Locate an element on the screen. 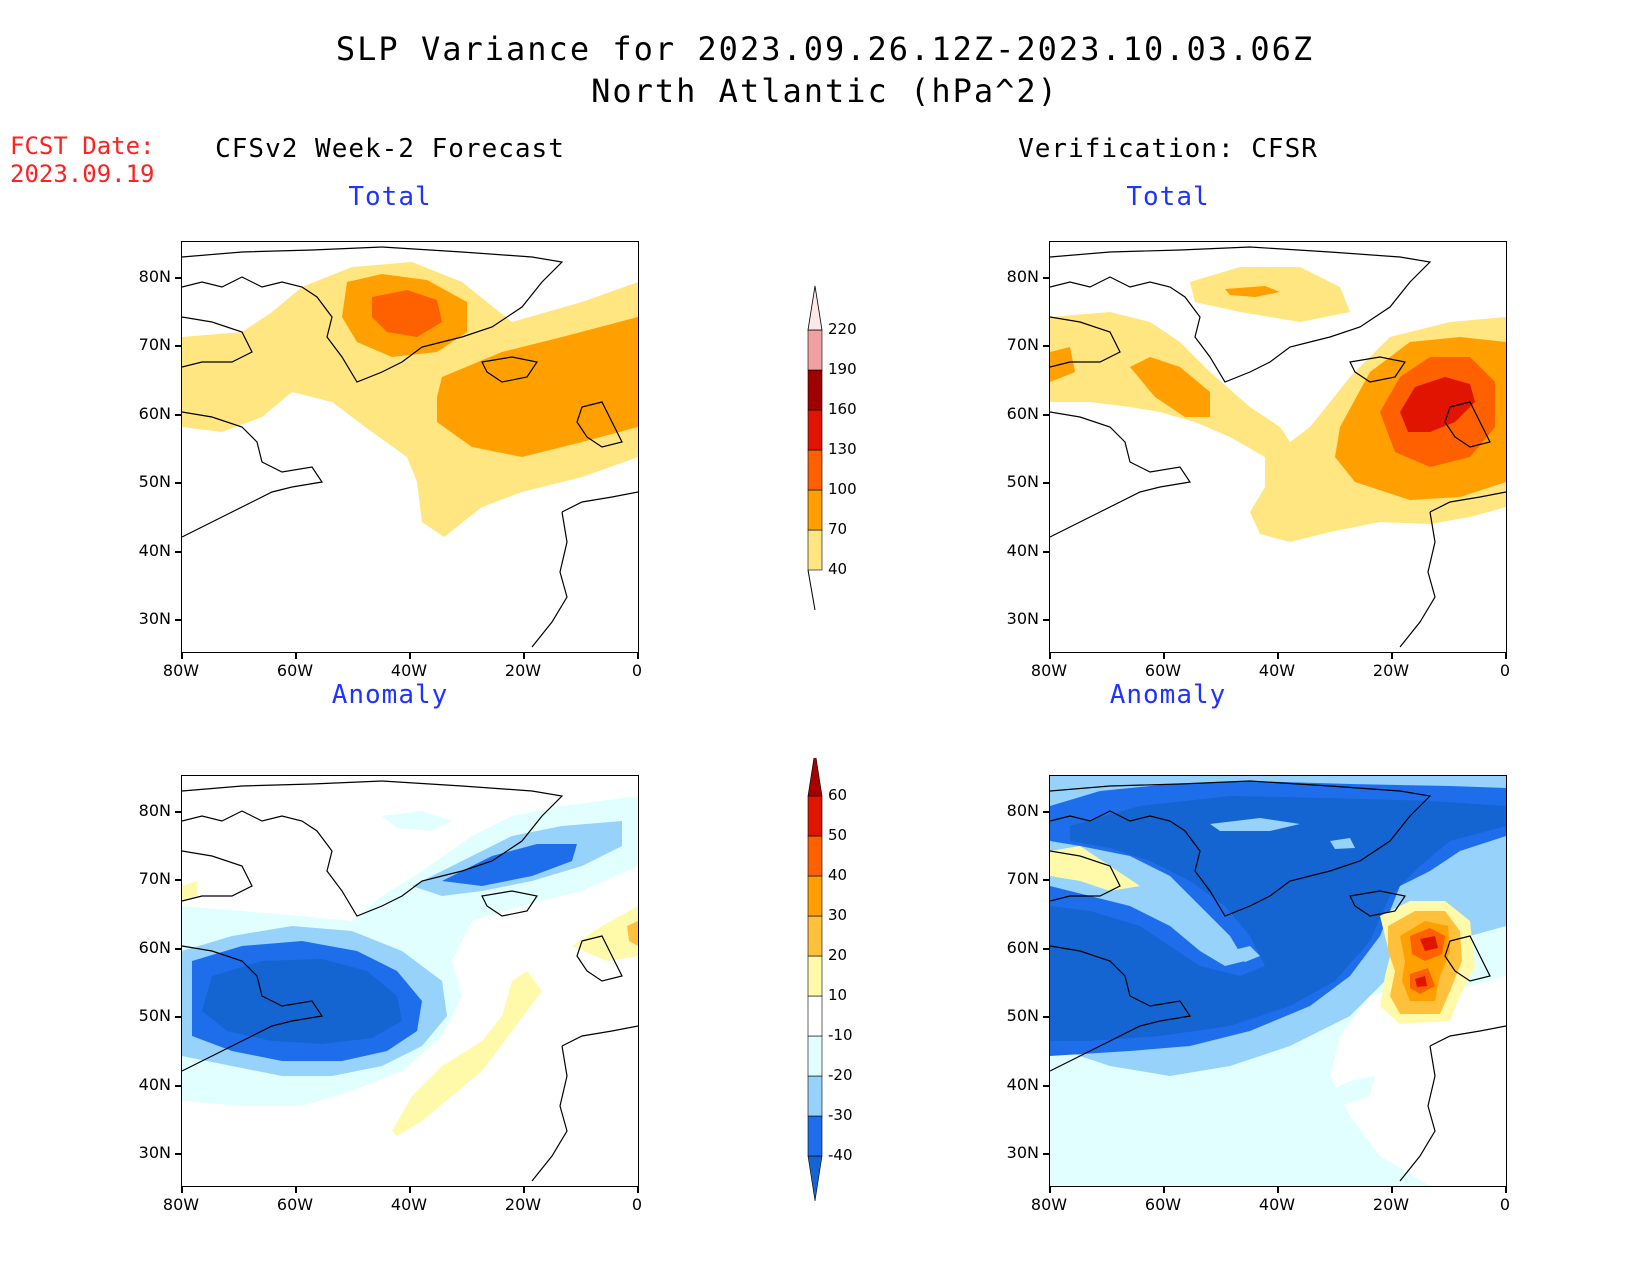  total-colorbar-label: 70 is located at coordinates (838, 529).